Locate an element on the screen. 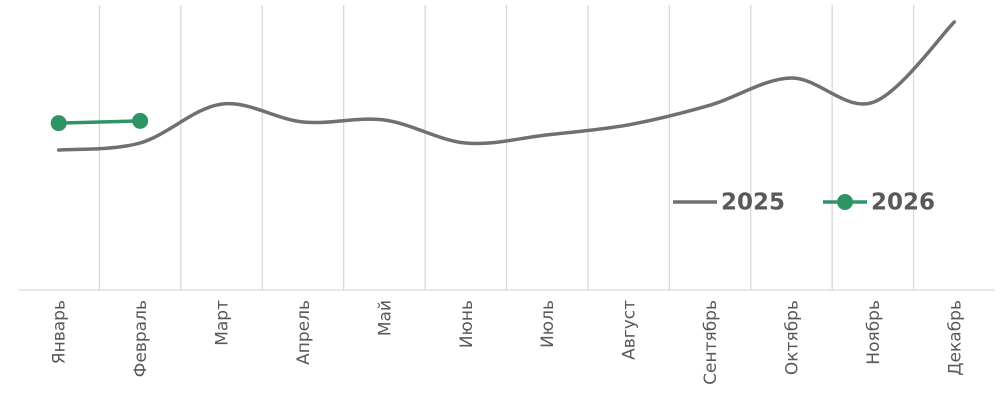  x-tick-label: Апрель is located at coordinates (304, 332).